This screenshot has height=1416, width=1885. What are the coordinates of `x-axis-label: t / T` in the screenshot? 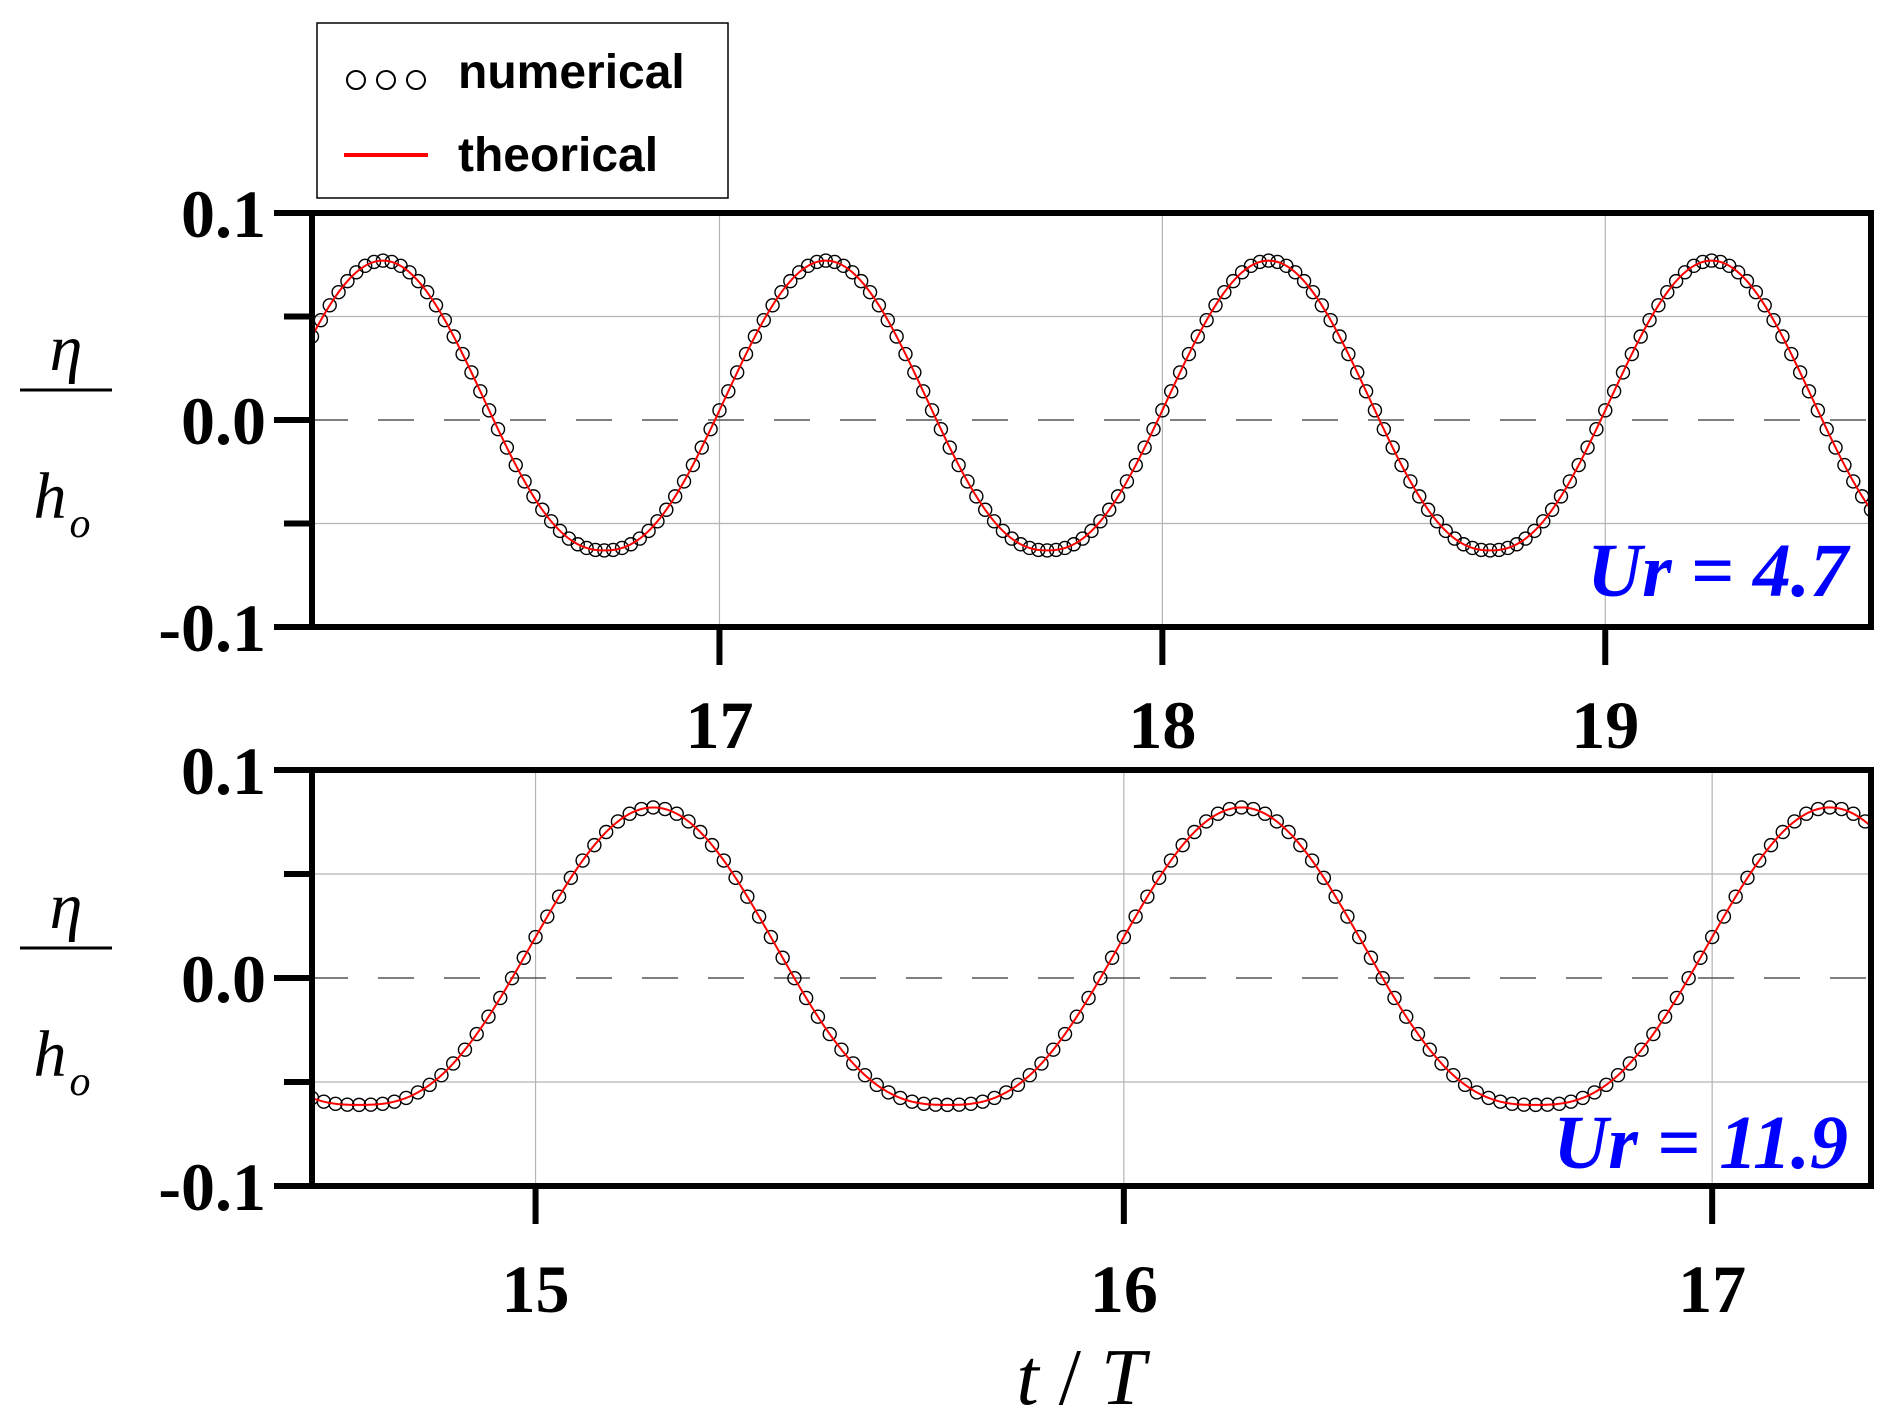 It's located at (1084, 1375).